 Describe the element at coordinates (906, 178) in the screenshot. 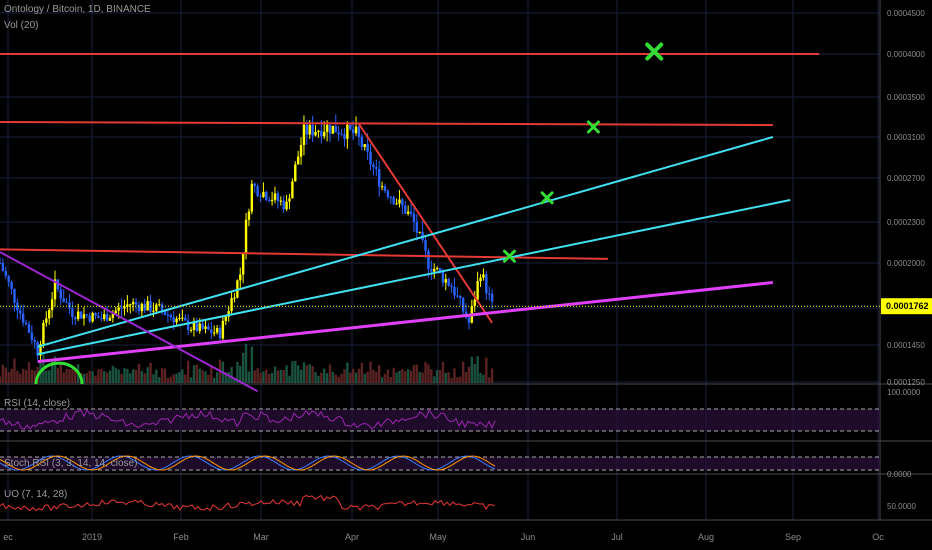

I see `price-tick-label: 0.0002700` at that location.